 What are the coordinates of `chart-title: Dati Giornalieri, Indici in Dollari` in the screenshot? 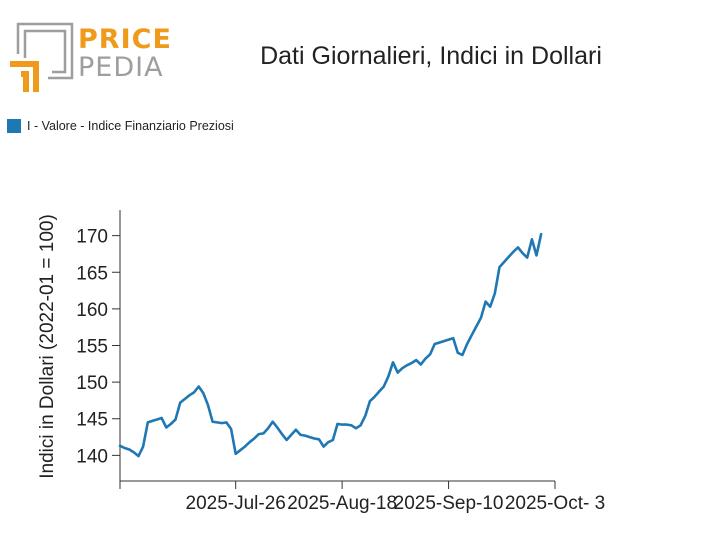 It's located at (431, 56).